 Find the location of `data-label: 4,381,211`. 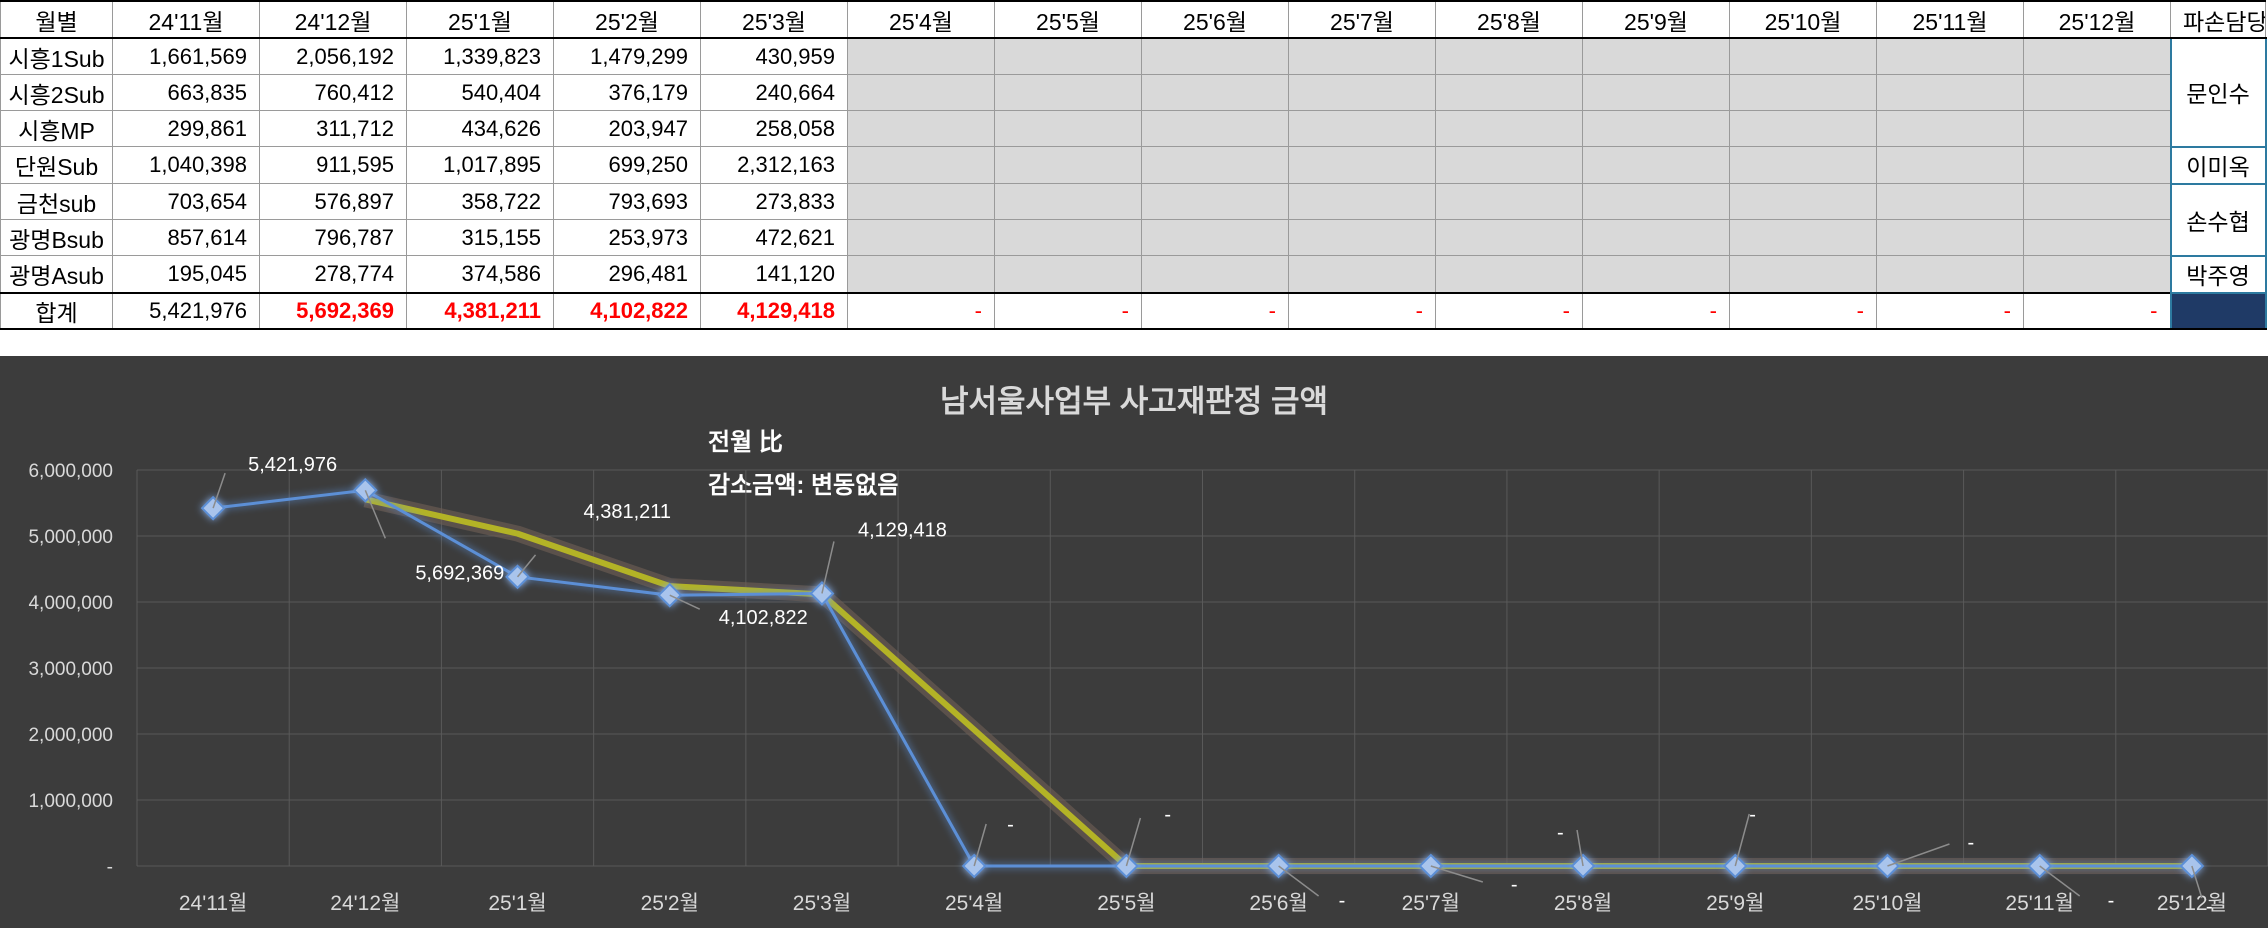

data-label: 4,381,211 is located at coordinates (628, 512).